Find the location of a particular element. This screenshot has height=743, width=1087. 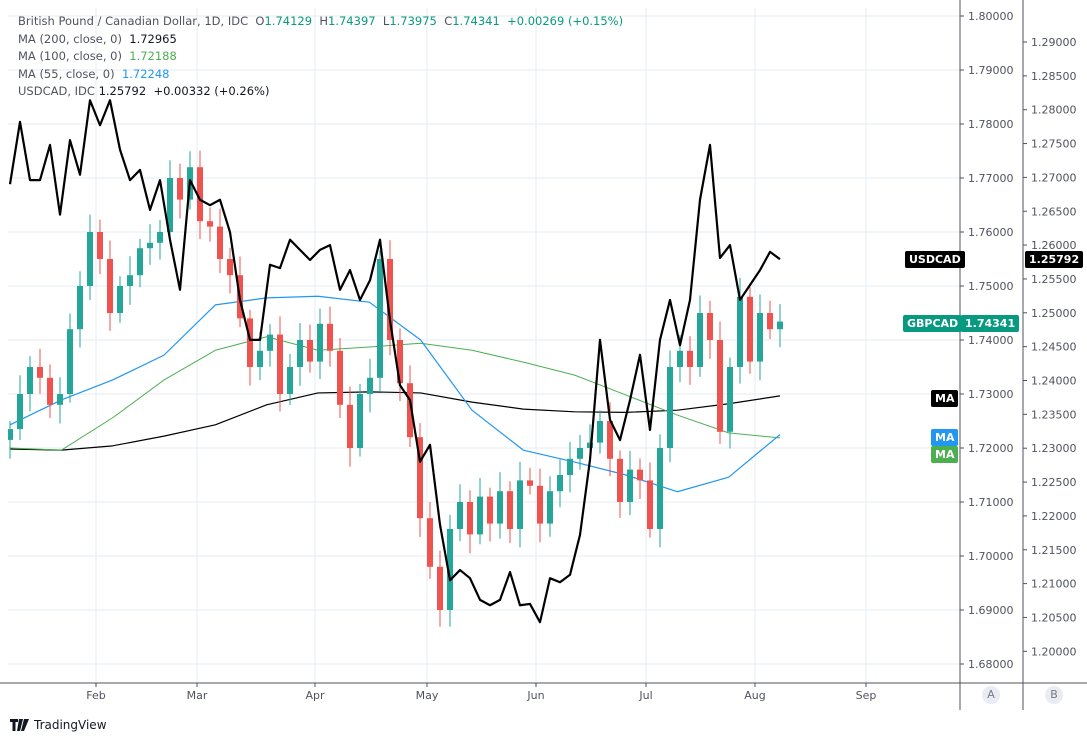

left-axis-label: 1.71000 is located at coordinates (991, 502).